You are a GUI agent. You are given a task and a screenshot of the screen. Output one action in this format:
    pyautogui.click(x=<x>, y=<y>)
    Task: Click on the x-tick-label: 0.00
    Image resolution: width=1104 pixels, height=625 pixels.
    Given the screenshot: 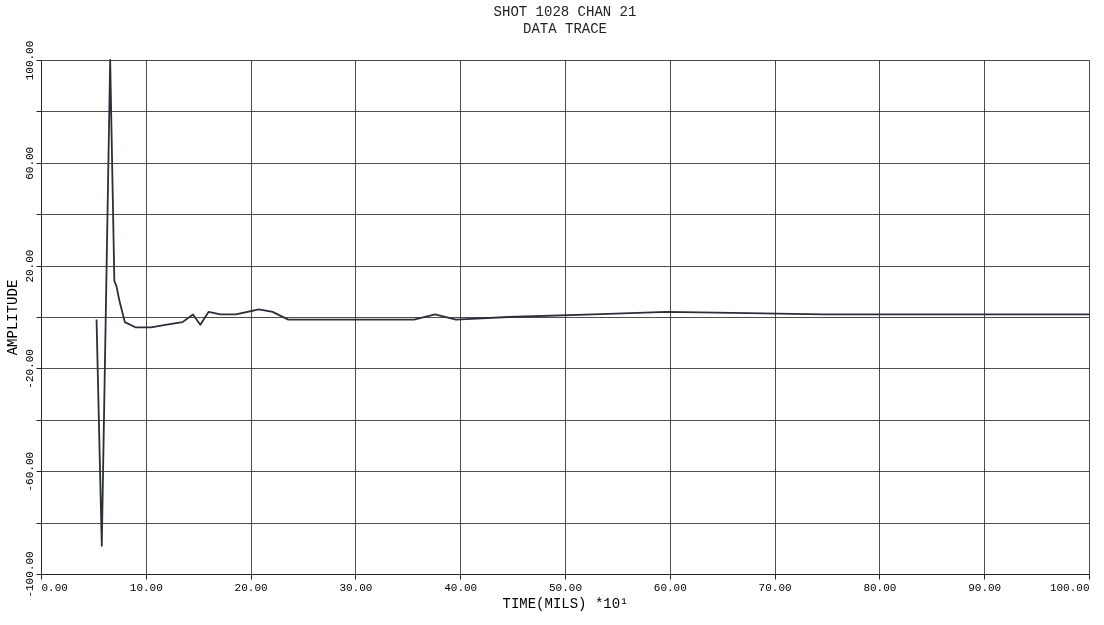 What is the action you would take?
    pyautogui.click(x=54, y=587)
    